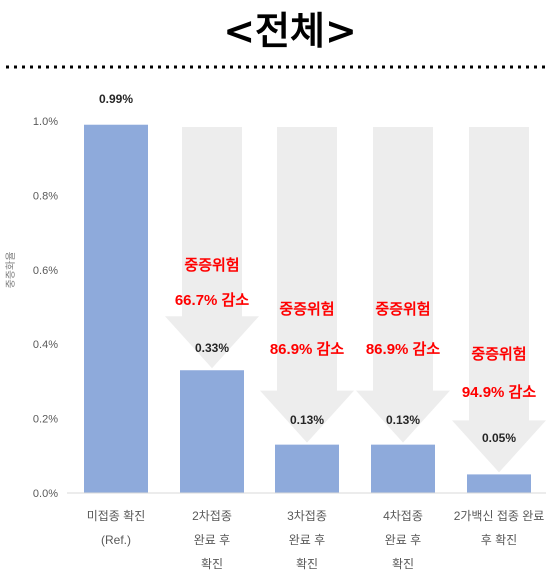  What do you see at coordinates (212, 348) in the screenshot?
I see `data-label: 0.33%` at bounding box center [212, 348].